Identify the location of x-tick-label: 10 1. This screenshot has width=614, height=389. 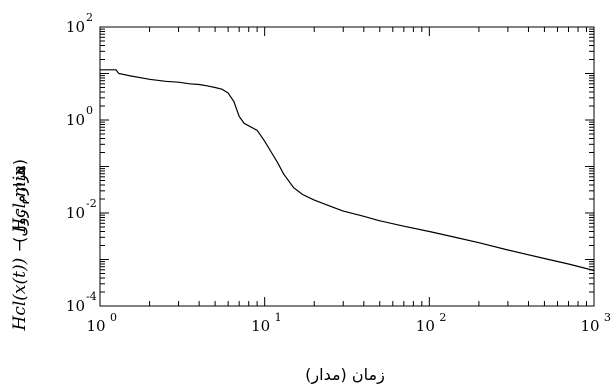
(266, 323).